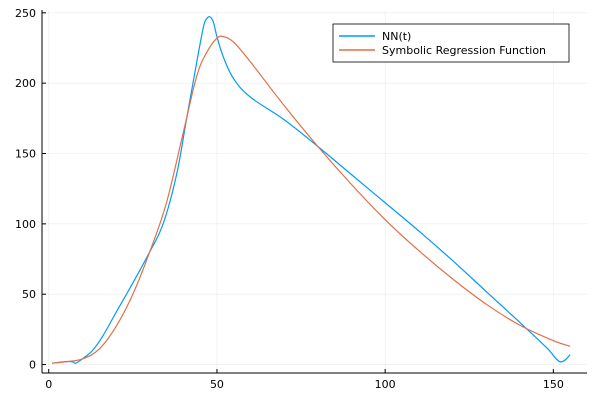  I want to click on x-tick-label: 100, so click(385, 384).